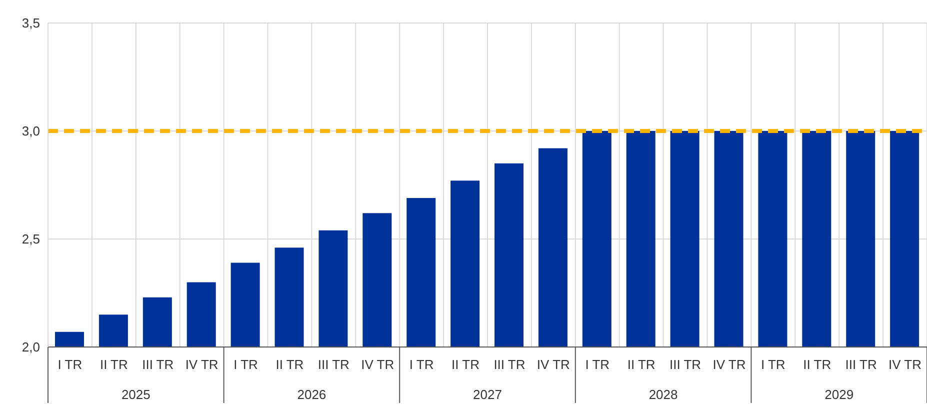 The width and height of the screenshot is (927, 409). I want to click on y-tick-label: 2,5, so click(31, 239).